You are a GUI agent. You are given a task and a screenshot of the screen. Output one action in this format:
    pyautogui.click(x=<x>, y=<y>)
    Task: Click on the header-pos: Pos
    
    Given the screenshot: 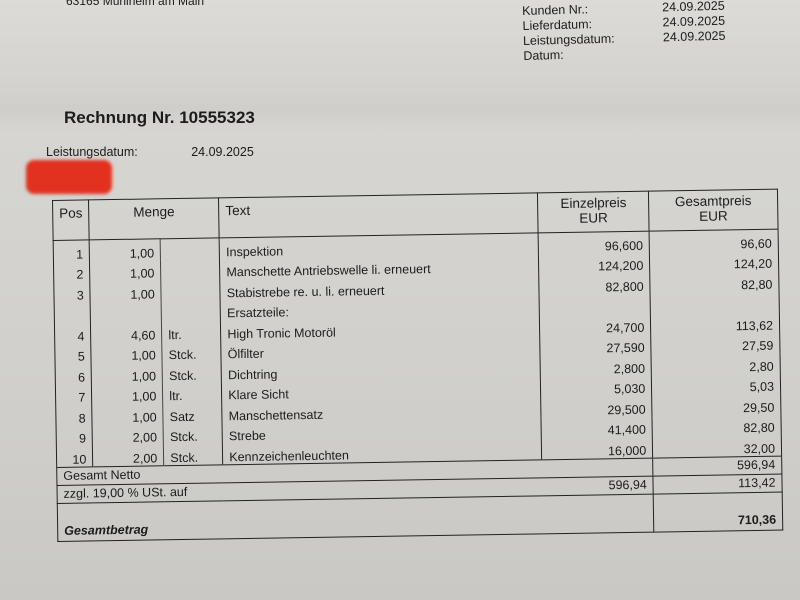 What is the action you would take?
    pyautogui.click(x=71, y=220)
    